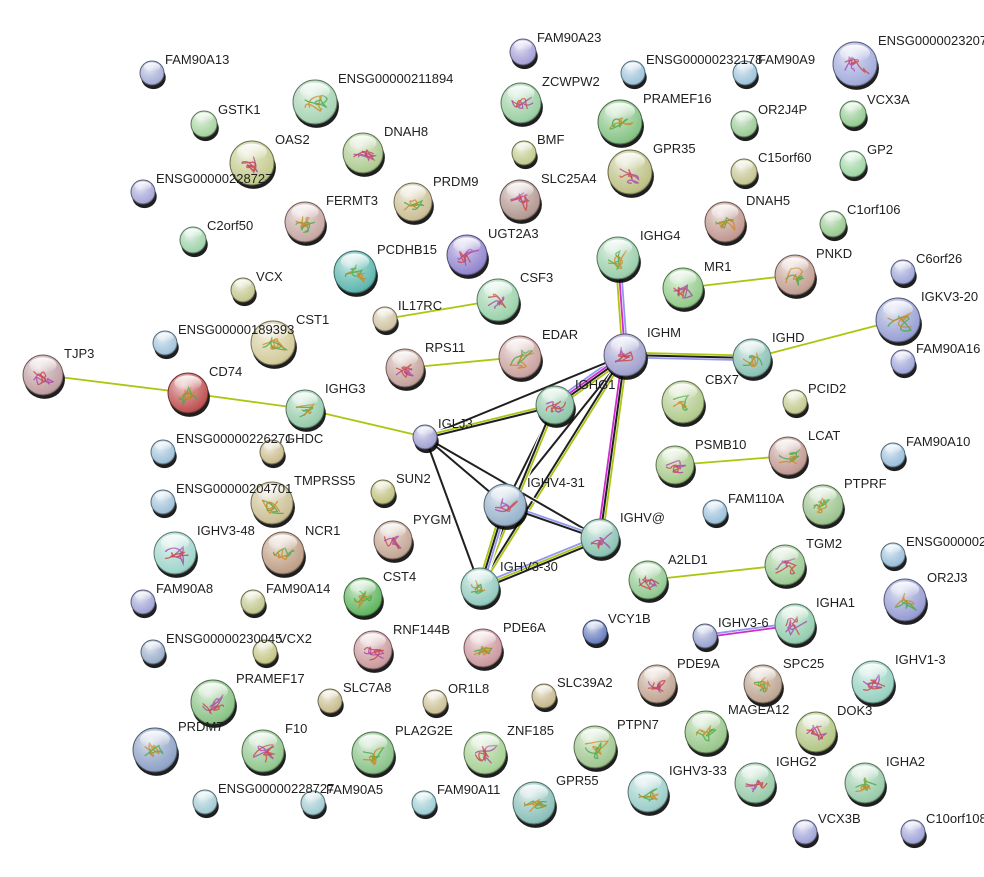 This screenshot has height=877, width=984. I want to click on node-TMPRSS5, so click(272, 504).